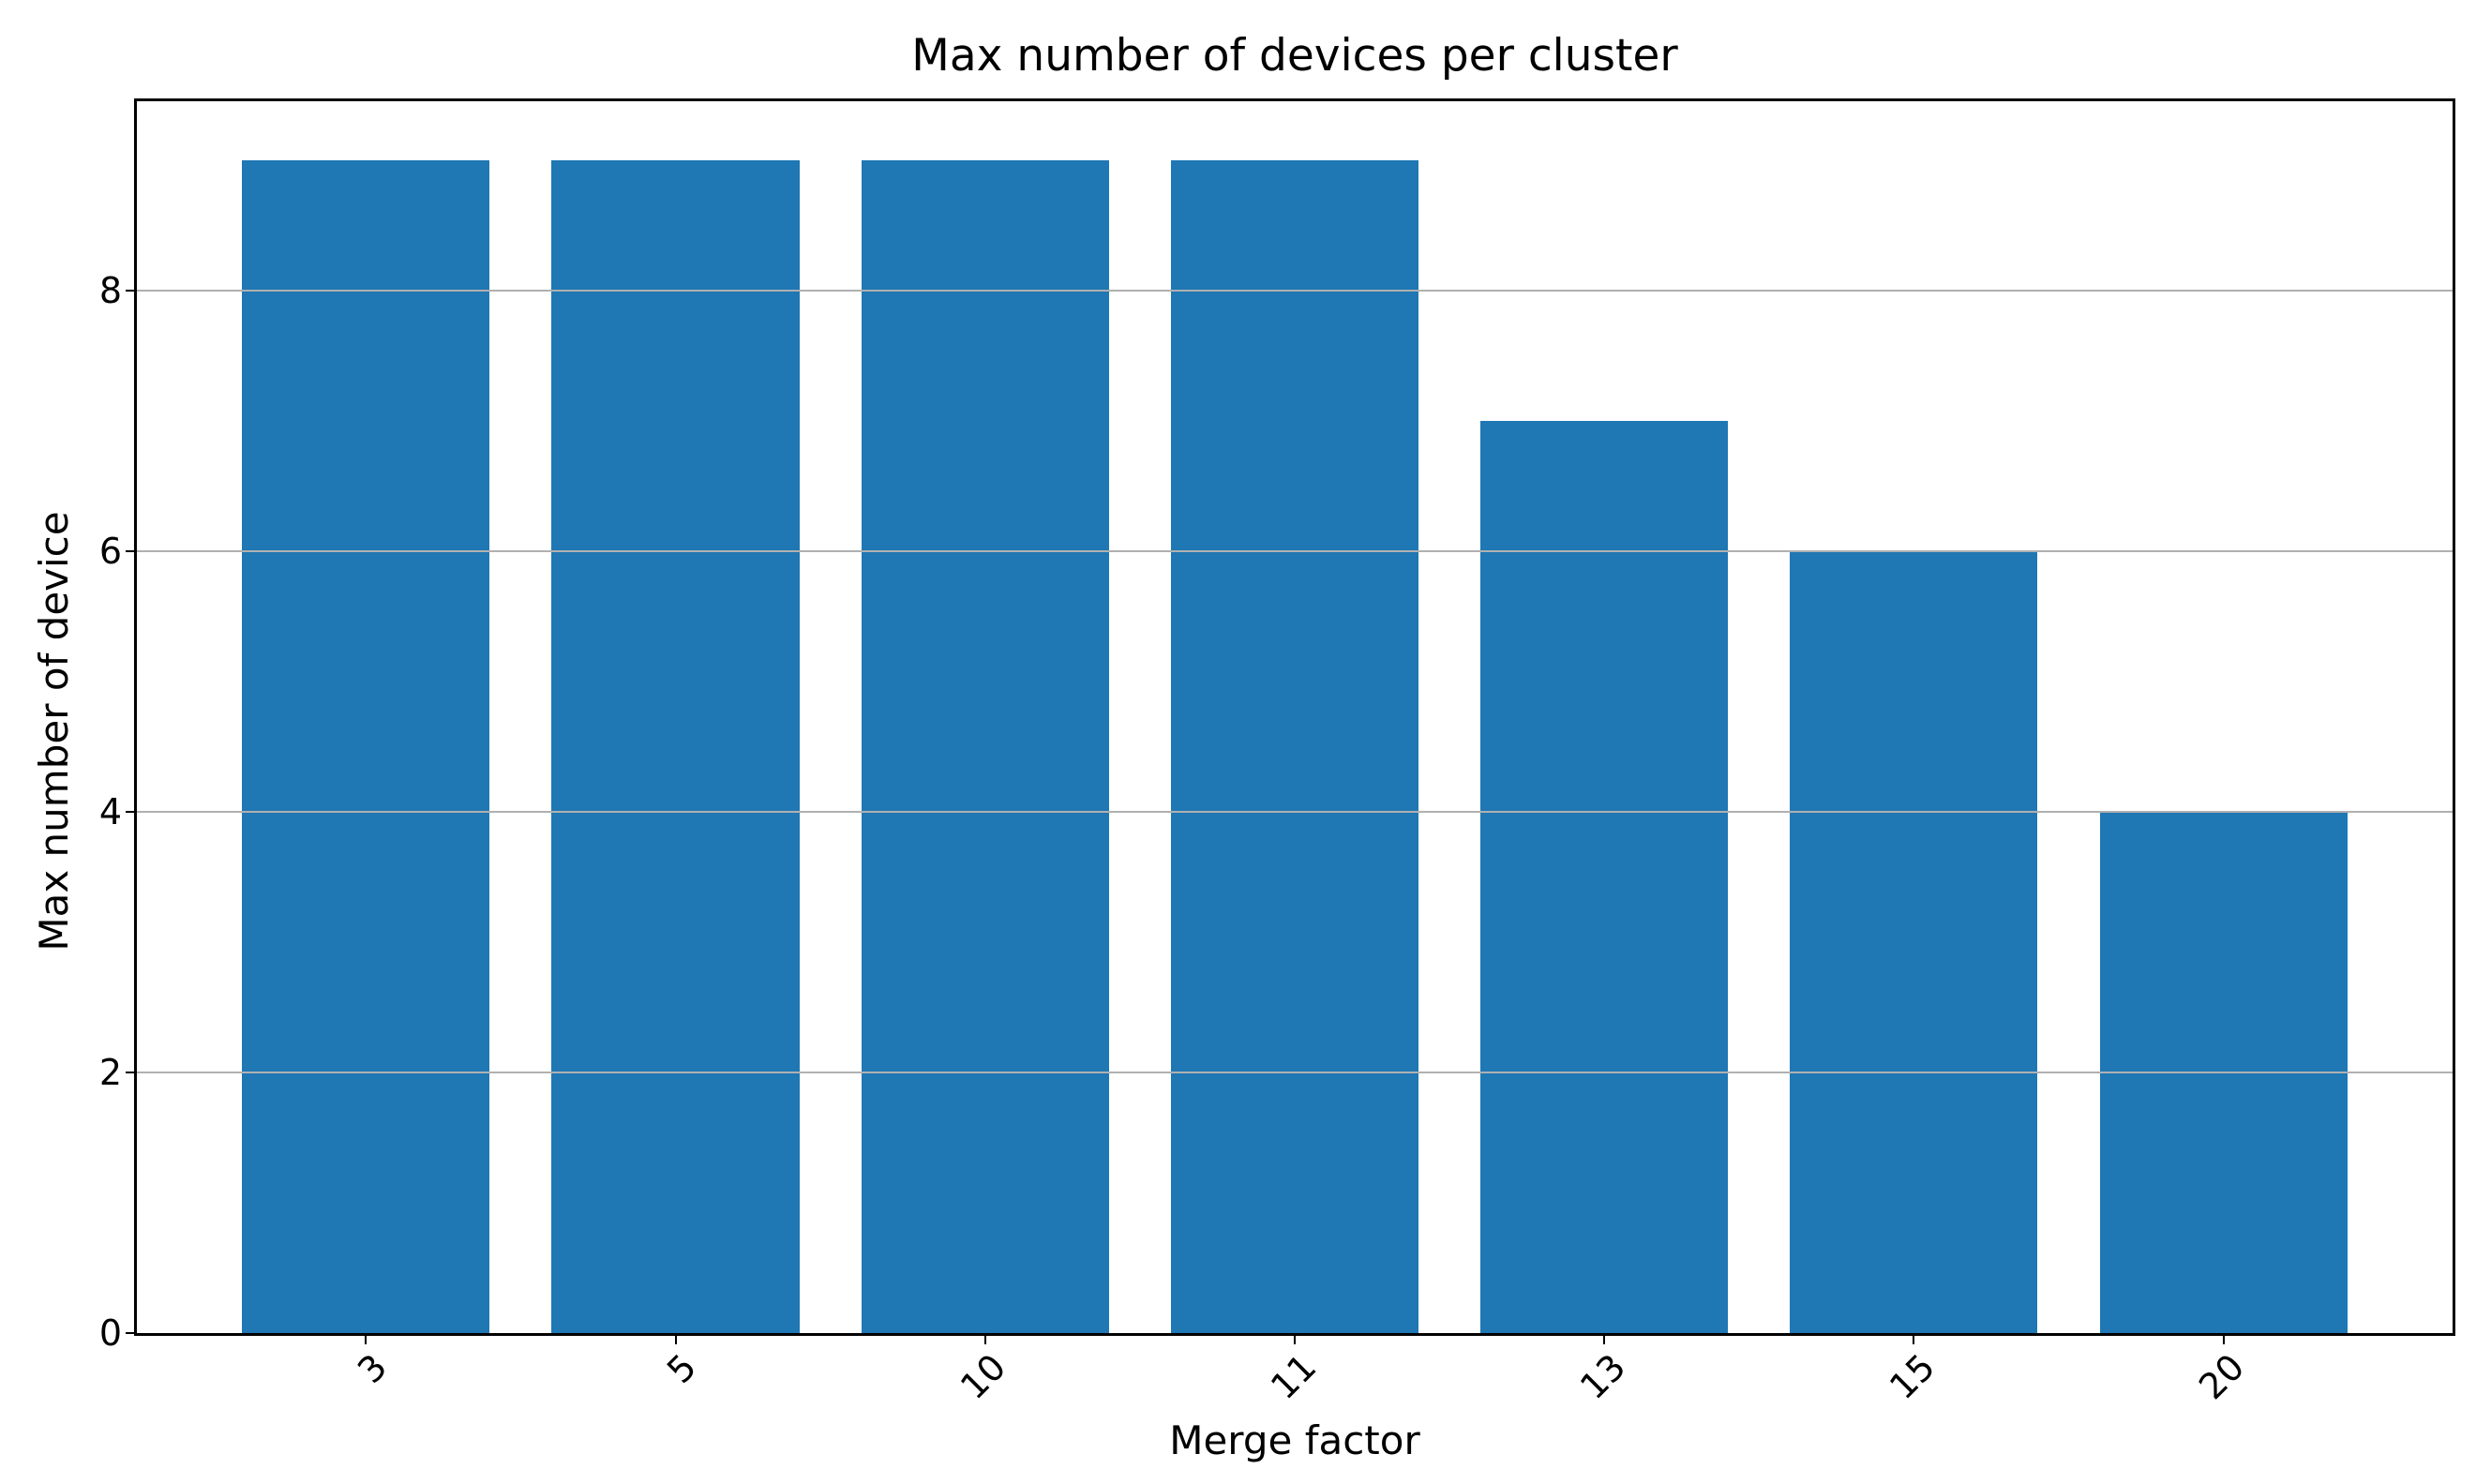 The height and width of the screenshot is (1484, 2476). What do you see at coordinates (110, 1333) in the screenshot?
I see `y-tick-label-0: 0` at bounding box center [110, 1333].